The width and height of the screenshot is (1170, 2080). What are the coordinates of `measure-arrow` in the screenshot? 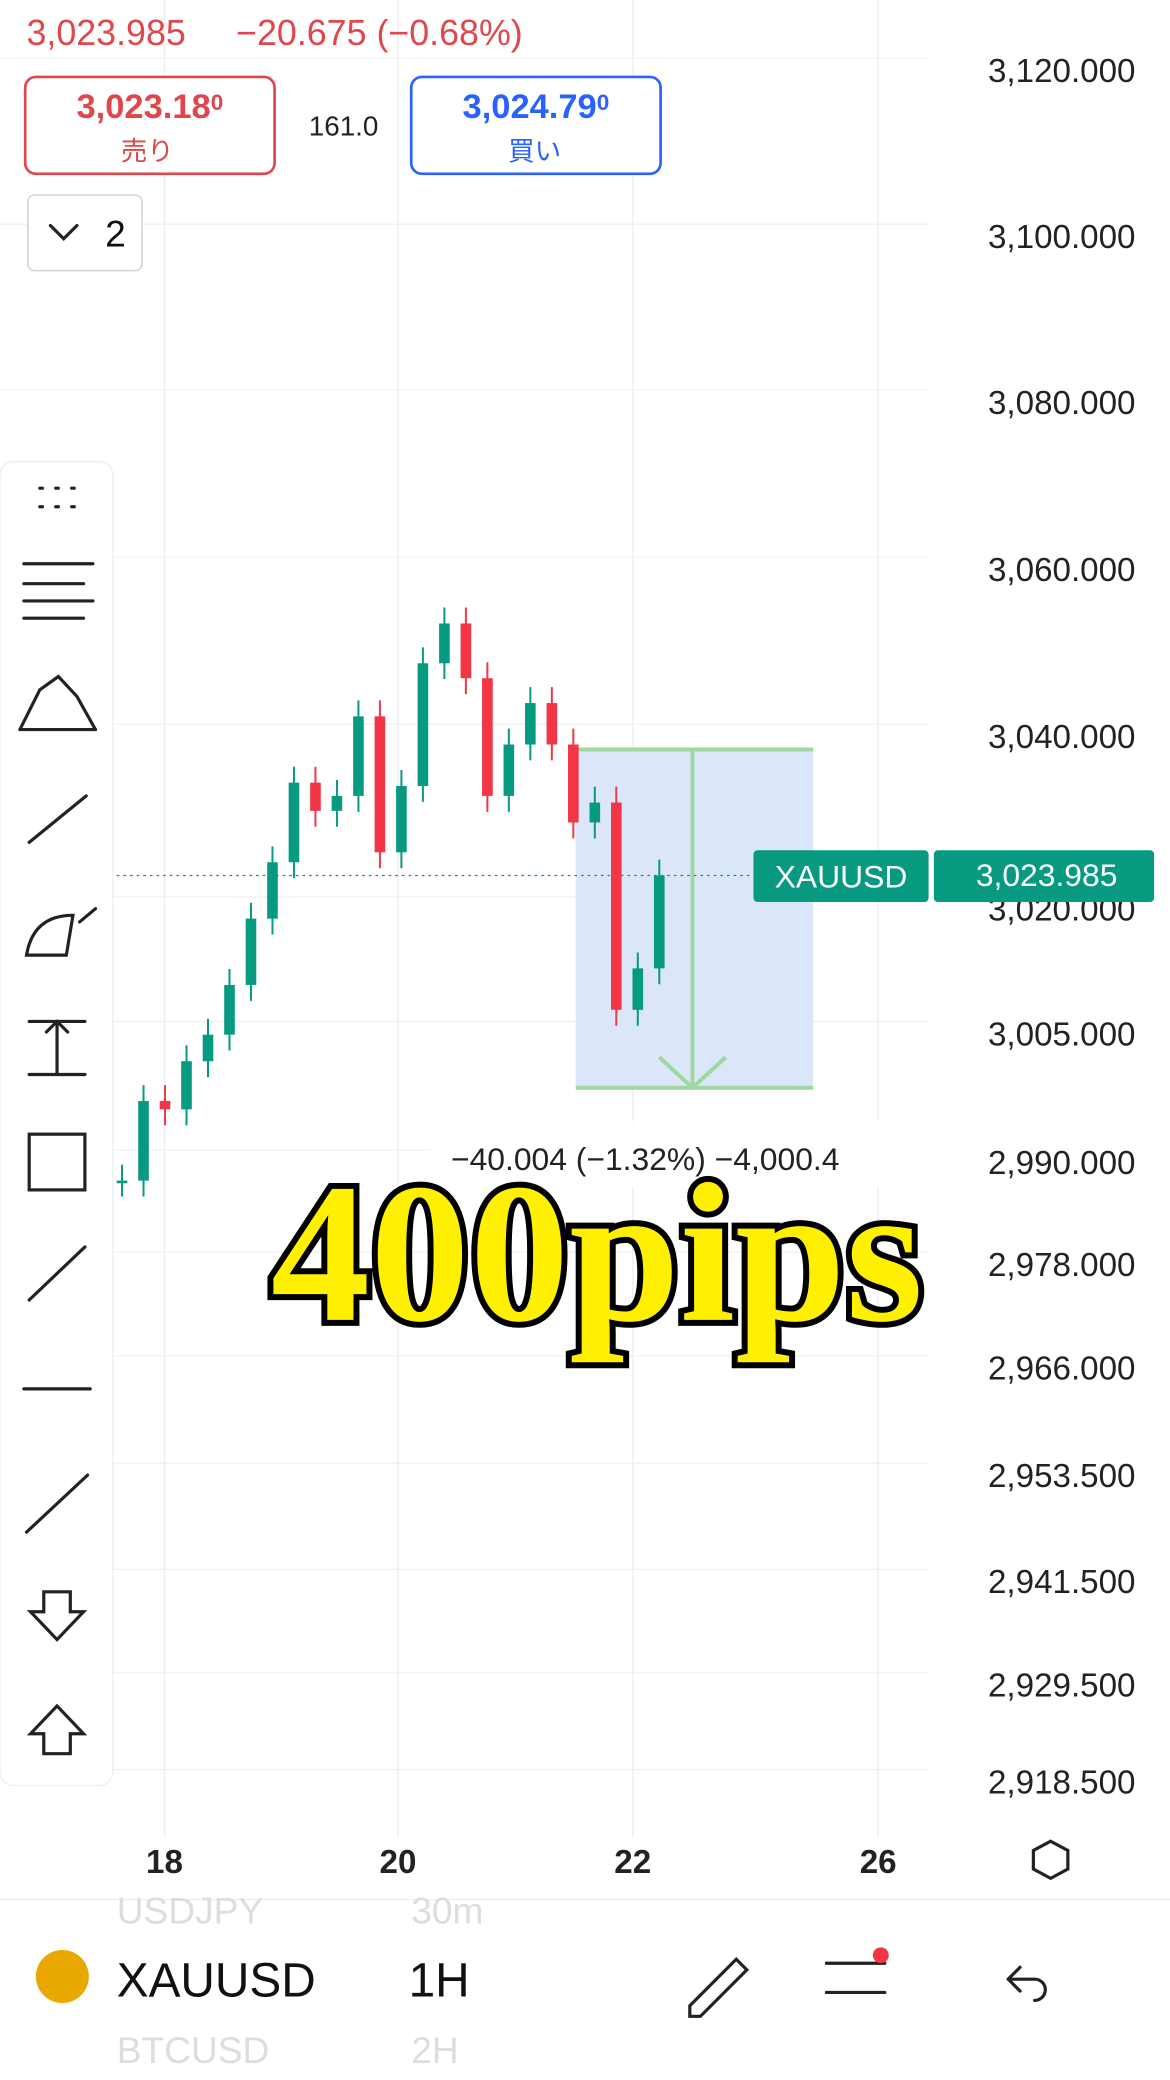 It's located at (692, 920).